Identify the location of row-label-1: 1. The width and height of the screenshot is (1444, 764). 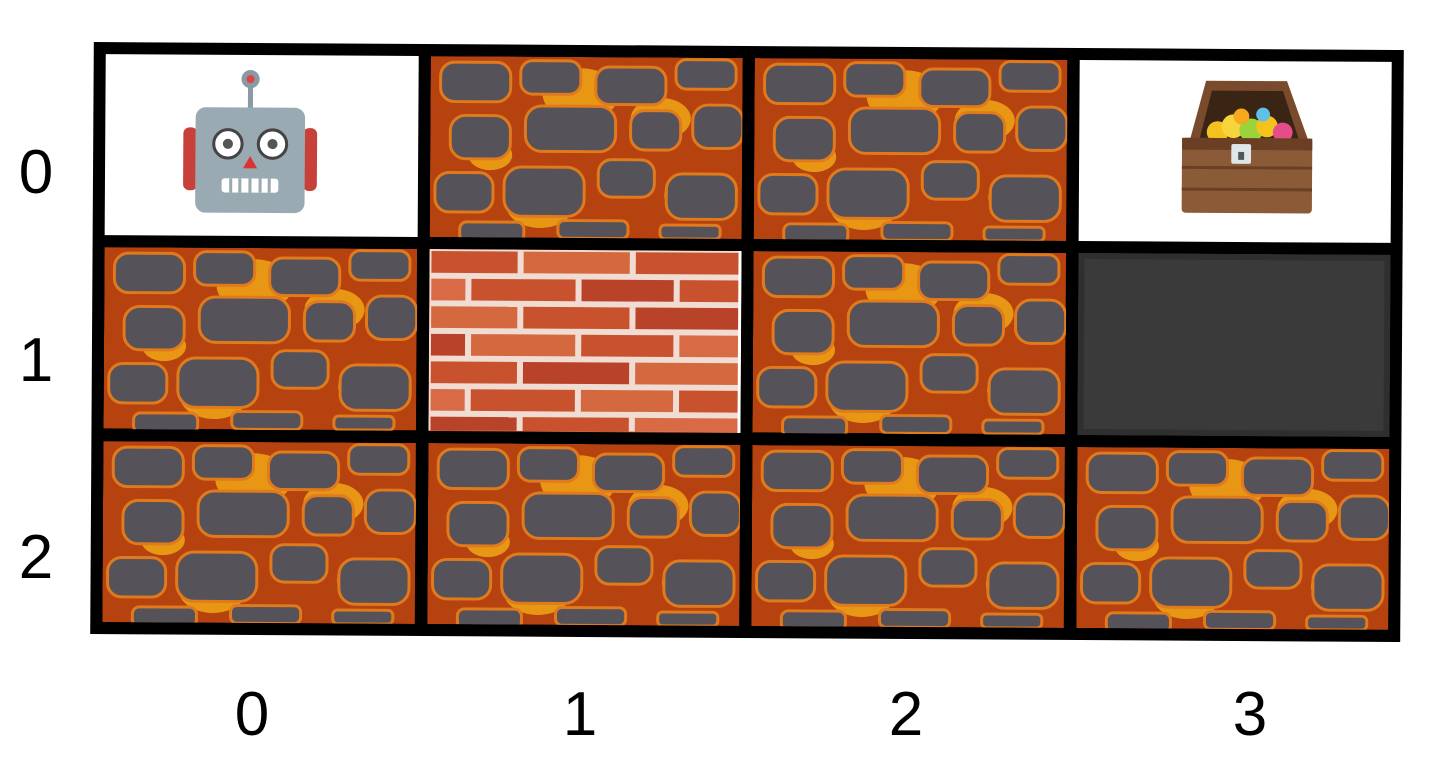
(36, 360).